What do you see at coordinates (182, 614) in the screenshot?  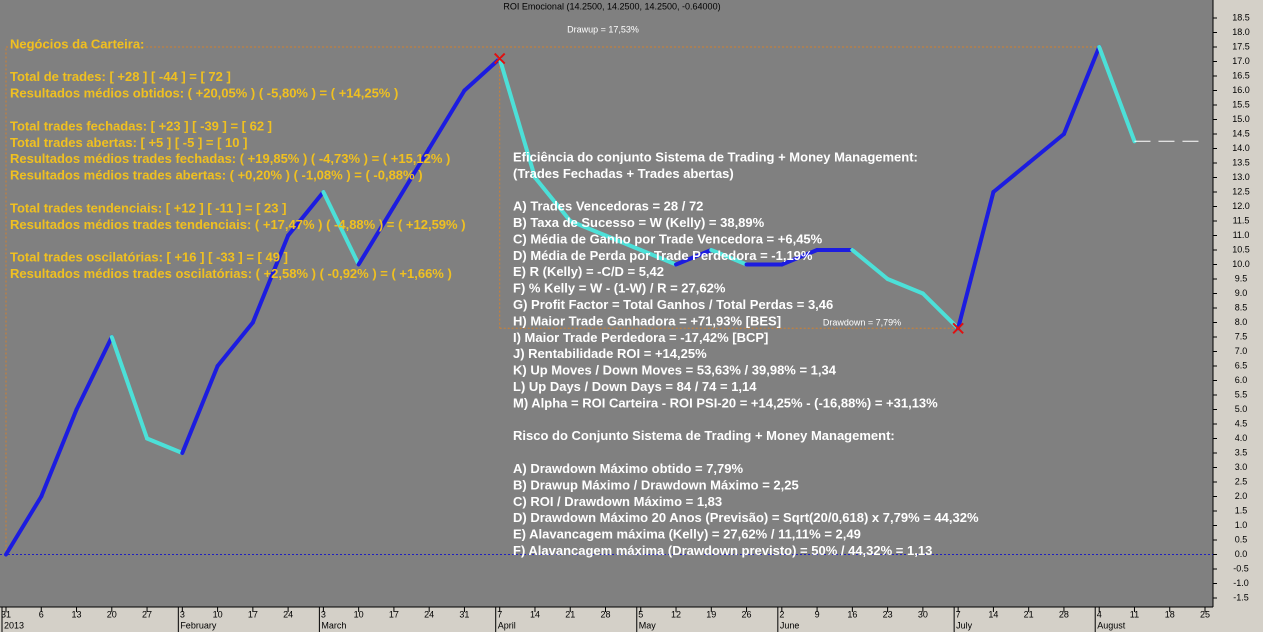 I see `x-tick-label: 3` at bounding box center [182, 614].